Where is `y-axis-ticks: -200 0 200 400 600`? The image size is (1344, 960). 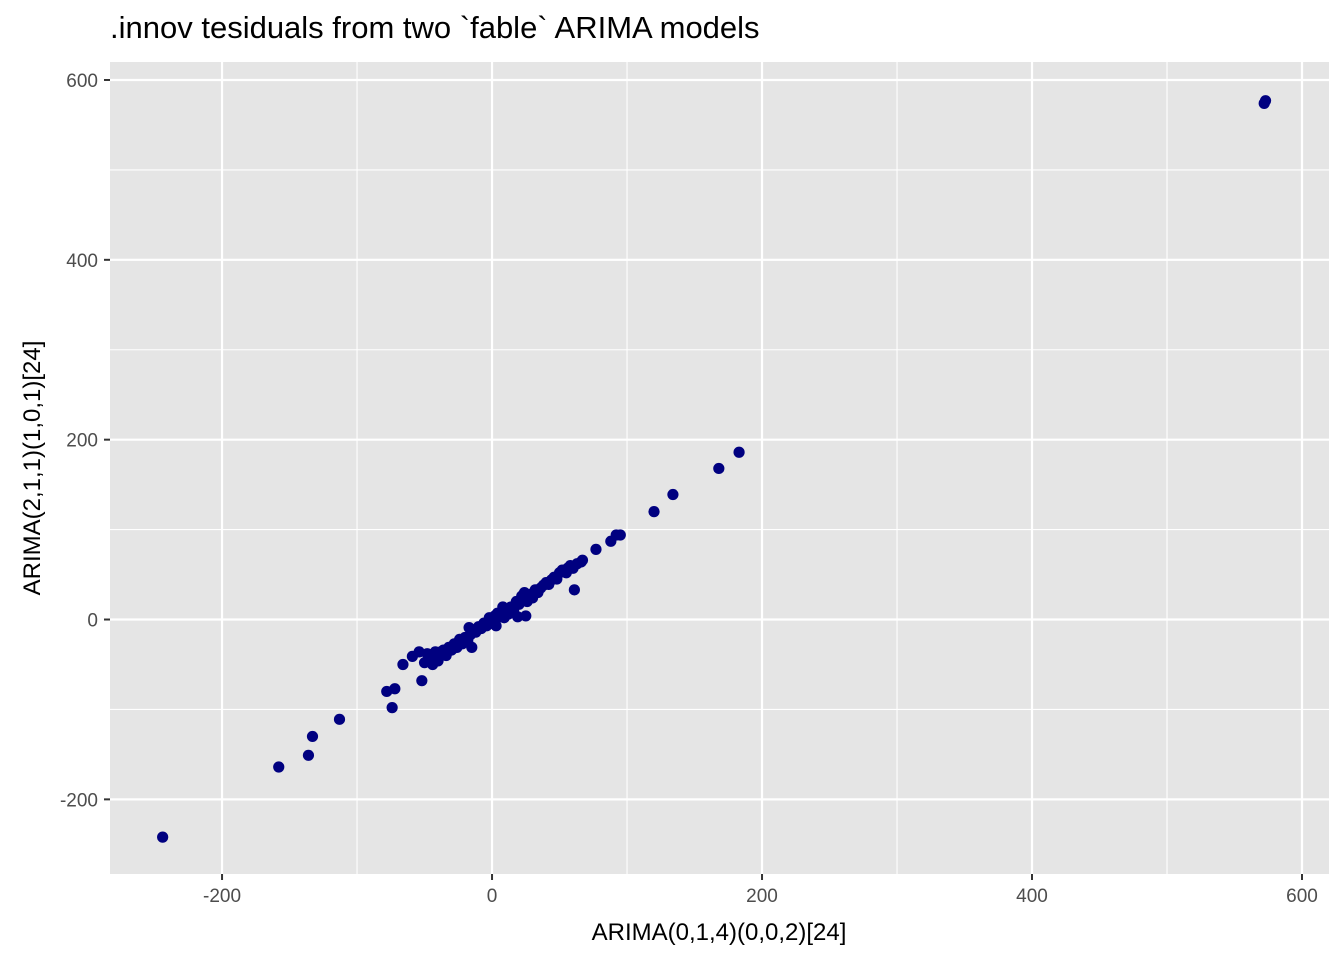
y-axis-ticks: -200 0 200 400 600 is located at coordinates (85, 441).